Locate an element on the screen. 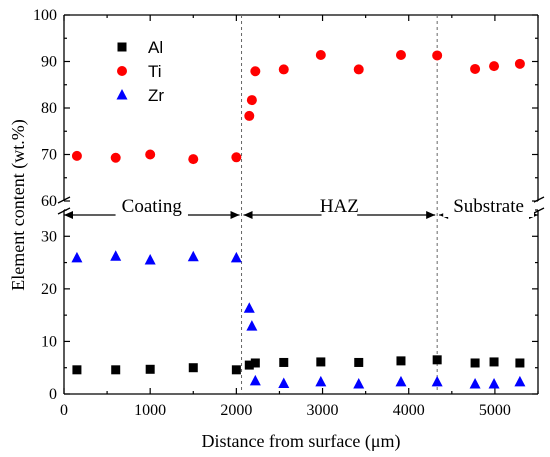  right-break-mark-upper is located at coordinates (538, 200).